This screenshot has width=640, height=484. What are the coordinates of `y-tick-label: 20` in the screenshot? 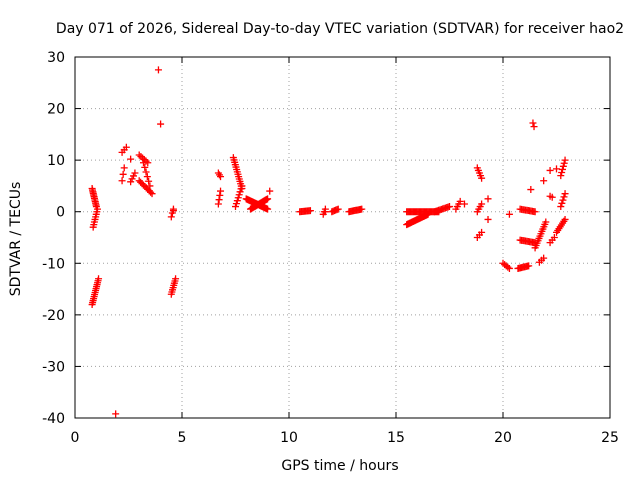 It's located at (56, 110).